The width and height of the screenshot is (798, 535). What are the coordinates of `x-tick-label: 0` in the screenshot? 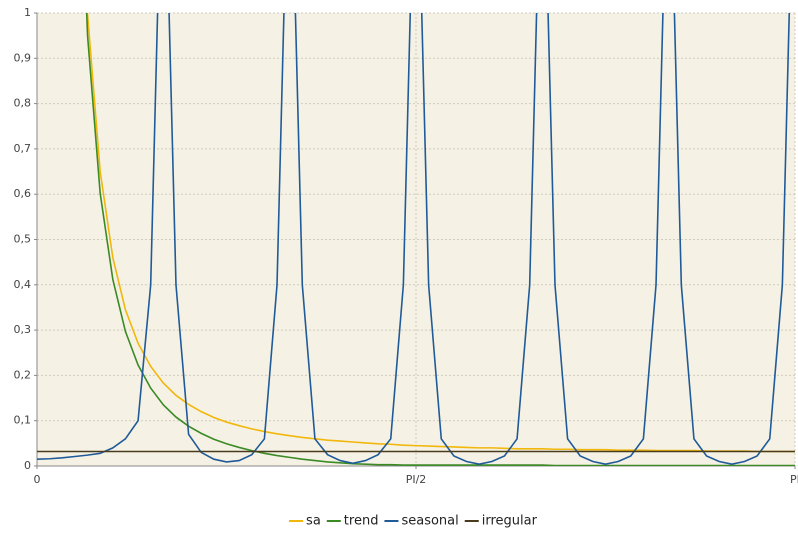 It's located at (37, 479).